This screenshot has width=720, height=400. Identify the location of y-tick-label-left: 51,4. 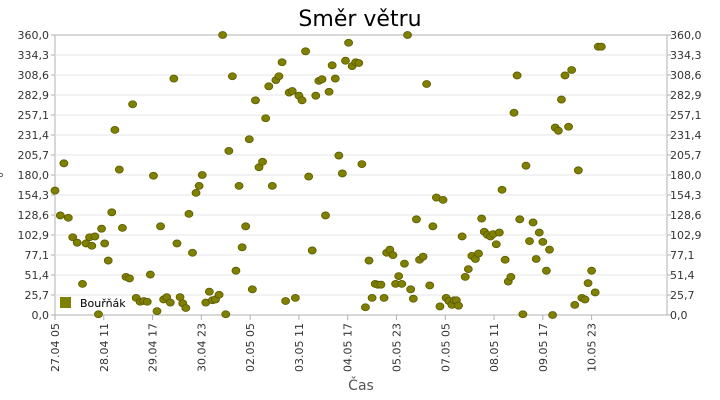
(37, 275).